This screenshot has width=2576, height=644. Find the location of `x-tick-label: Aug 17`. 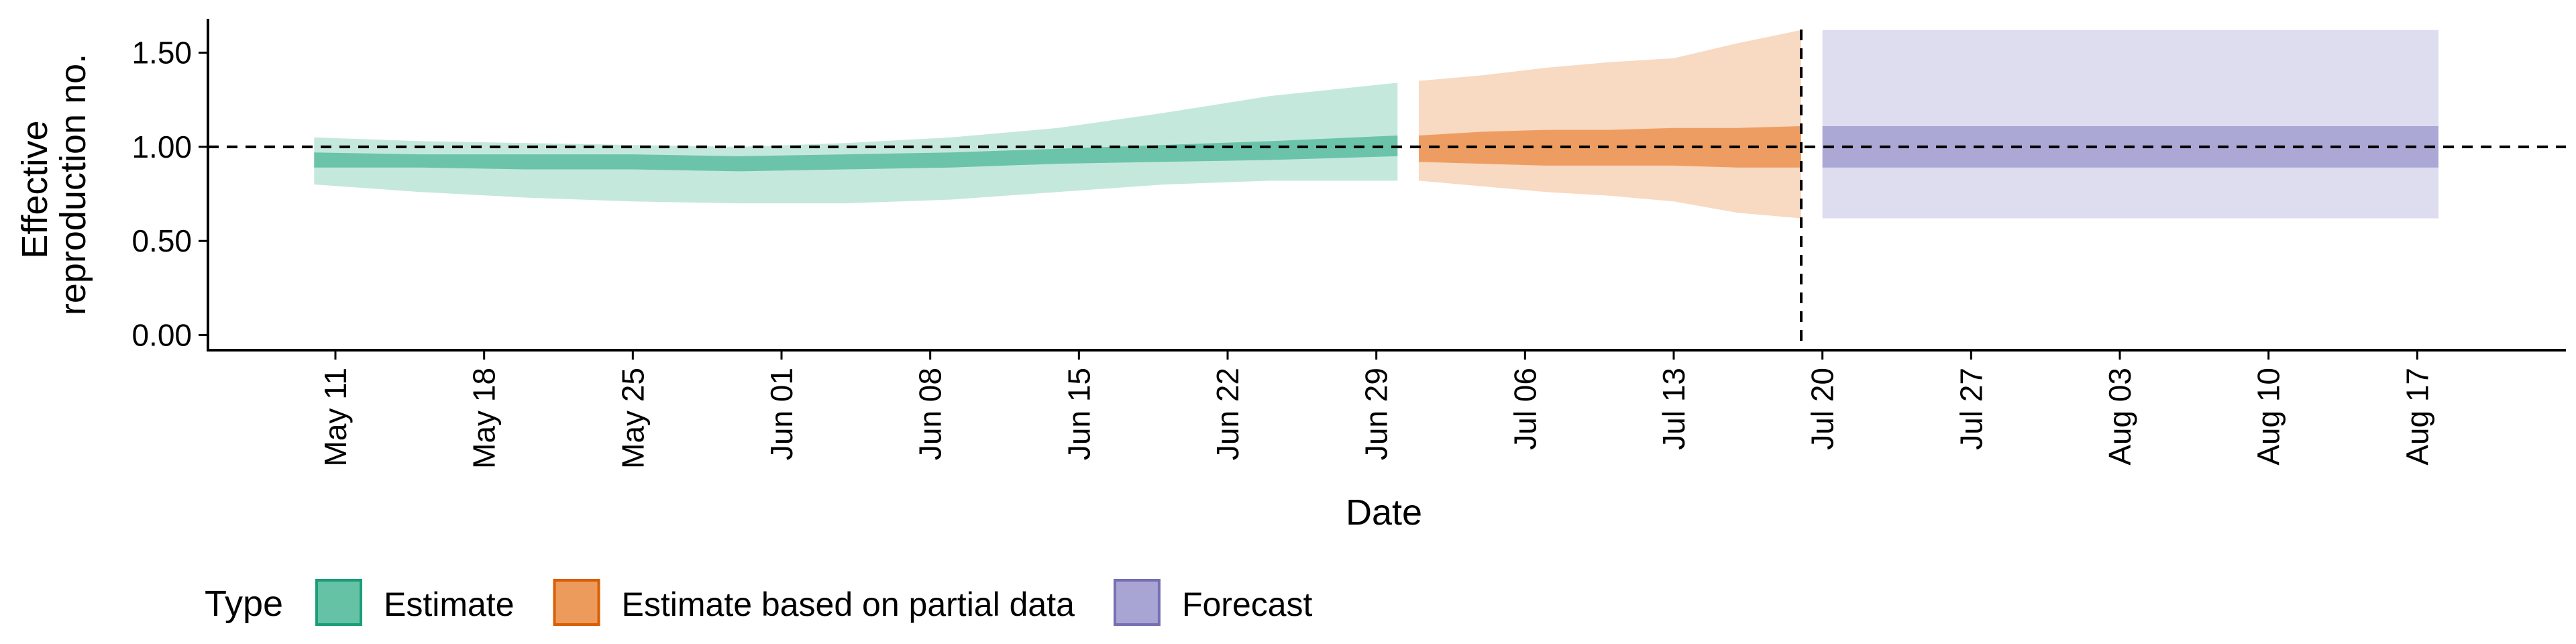

x-tick-label: Aug 17 is located at coordinates (2417, 417).